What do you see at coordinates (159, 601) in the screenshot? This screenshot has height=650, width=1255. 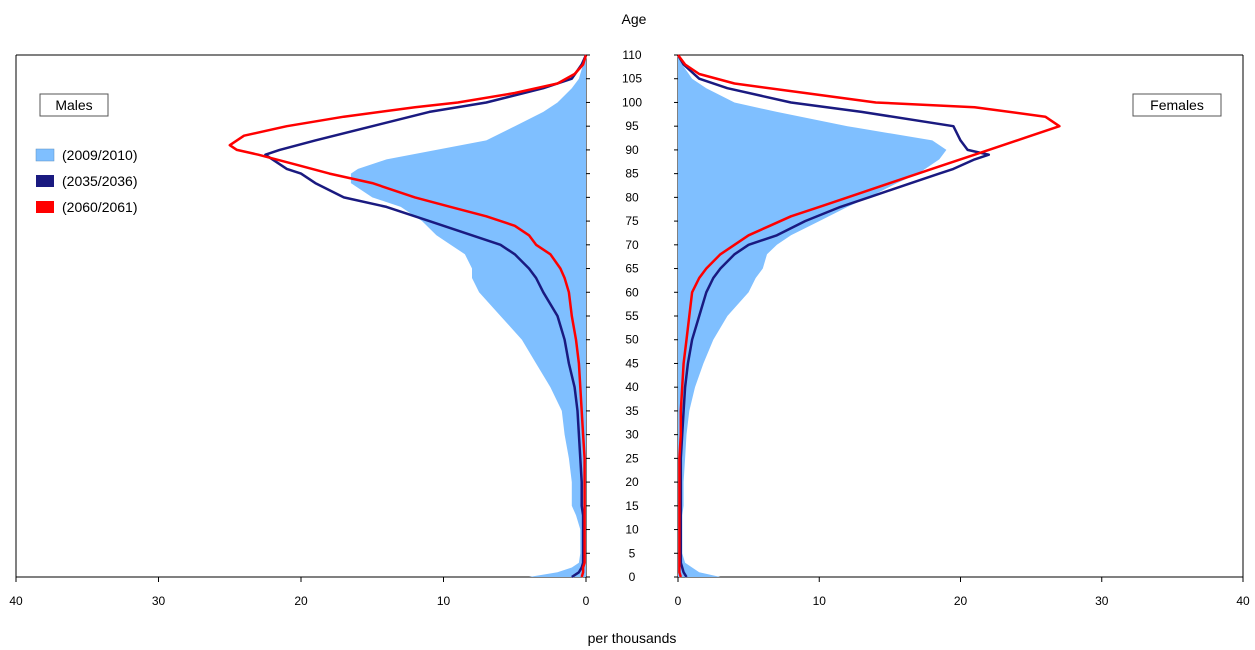 I see `males-x-tick-label-30: 30` at bounding box center [159, 601].